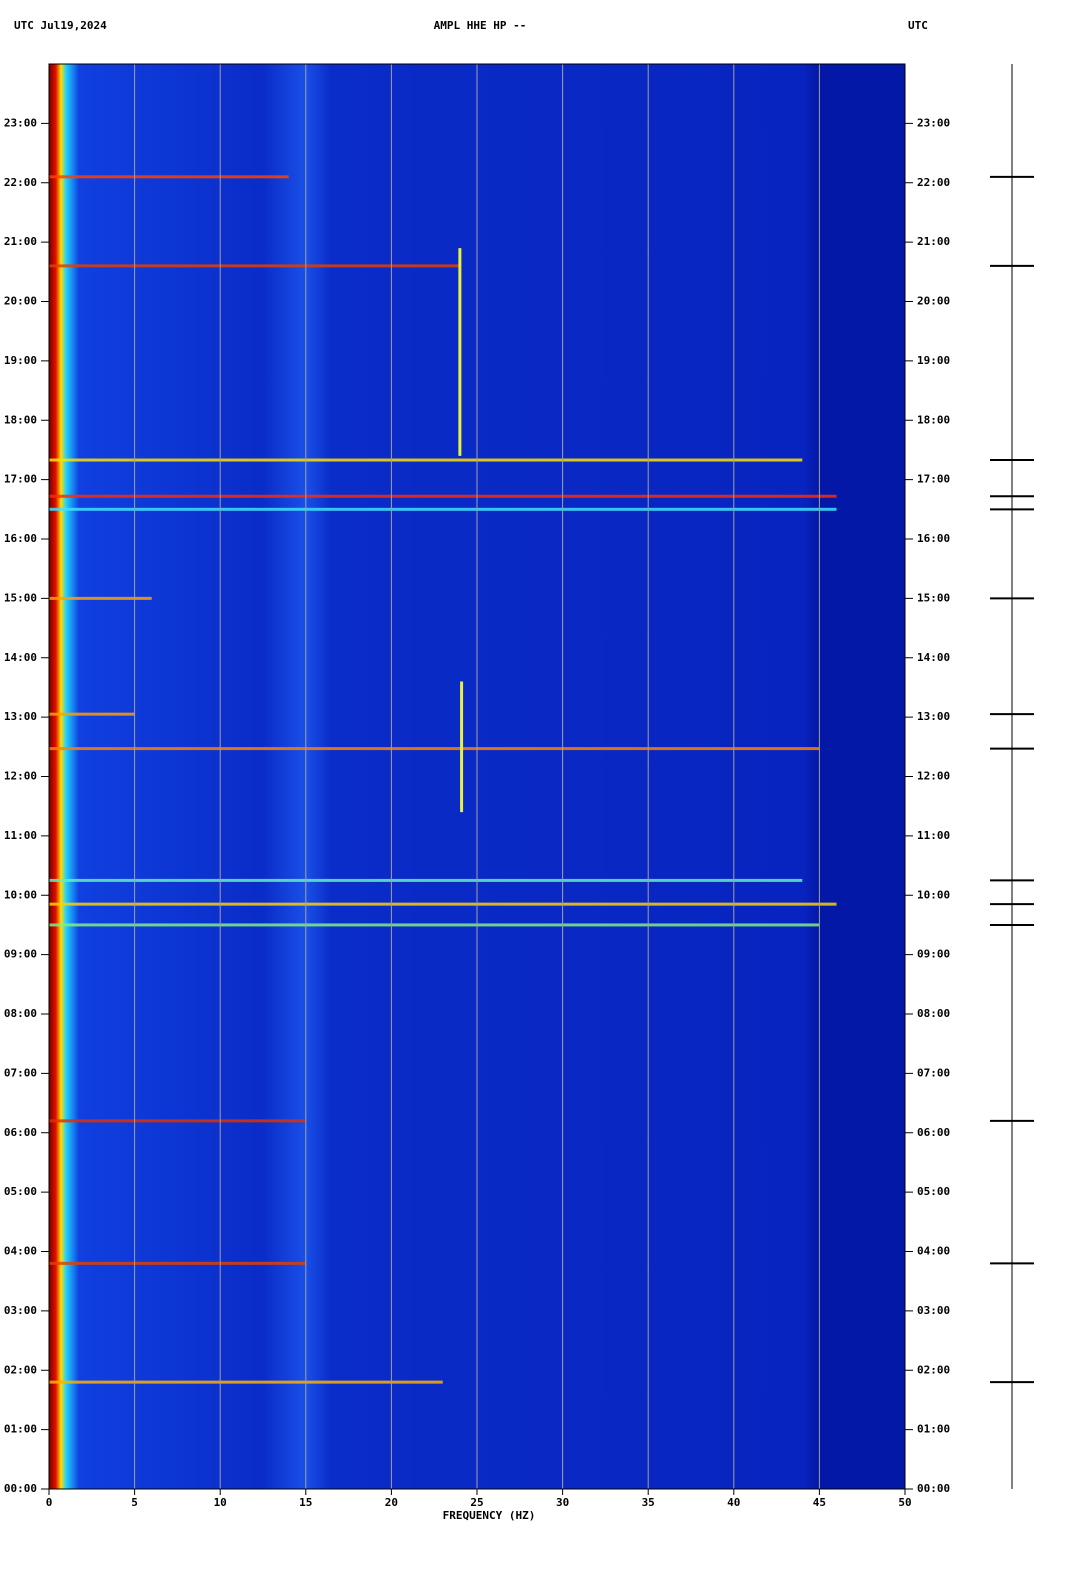 The height and width of the screenshot is (1584, 1066). What do you see at coordinates (648, 1502) in the screenshot?
I see `x-tick-label: 35` at bounding box center [648, 1502].